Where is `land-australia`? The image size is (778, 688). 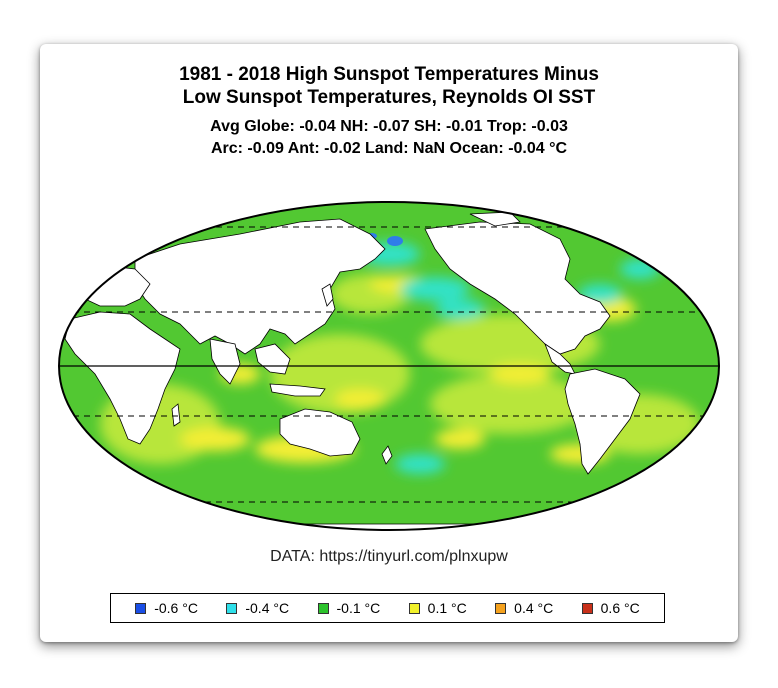
land-australia is located at coordinates (320, 432).